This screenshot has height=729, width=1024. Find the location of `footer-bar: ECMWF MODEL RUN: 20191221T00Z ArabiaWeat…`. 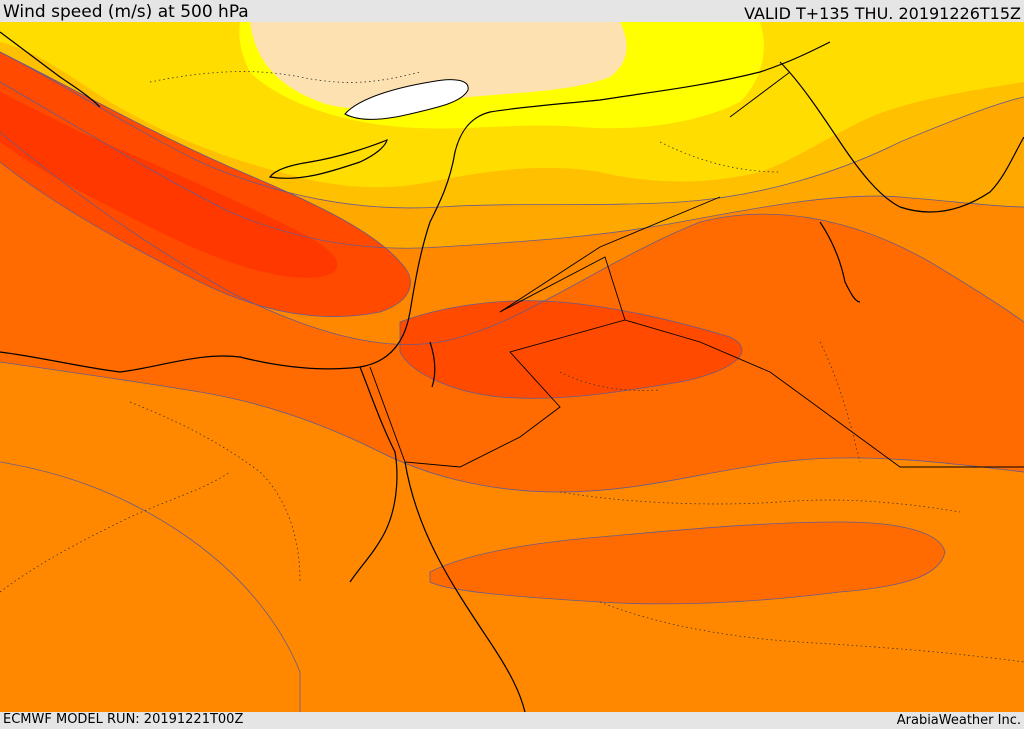

footer-bar: ECMWF MODEL RUN: 20191221T00Z ArabiaWeat… is located at coordinates (512, 720).